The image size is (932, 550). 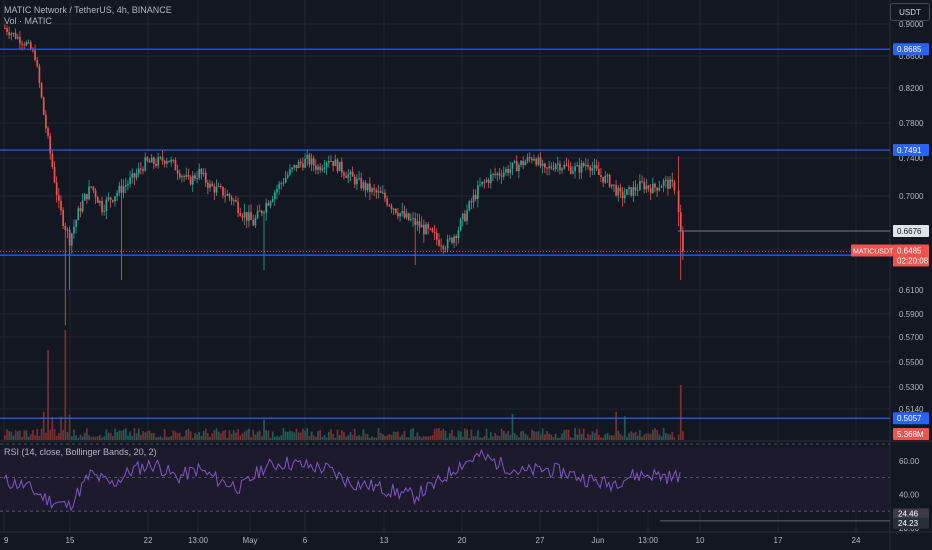 What do you see at coordinates (911, 314) in the screenshot?
I see `price-tick-label: 0.5900` at bounding box center [911, 314].